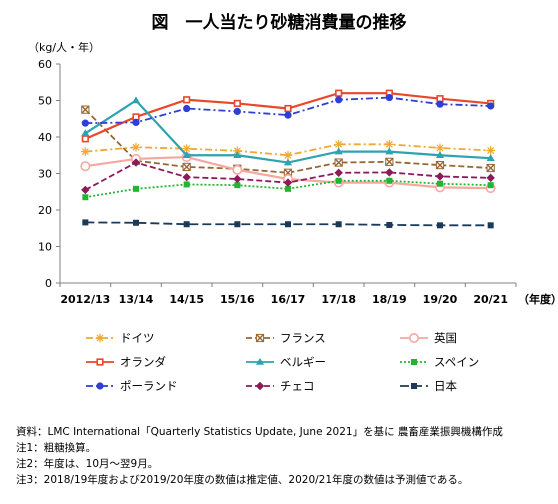 This screenshot has width=558, height=504. Describe the element at coordinates (45, 137) in the screenshot. I see `y-tick-label: 40` at that location.